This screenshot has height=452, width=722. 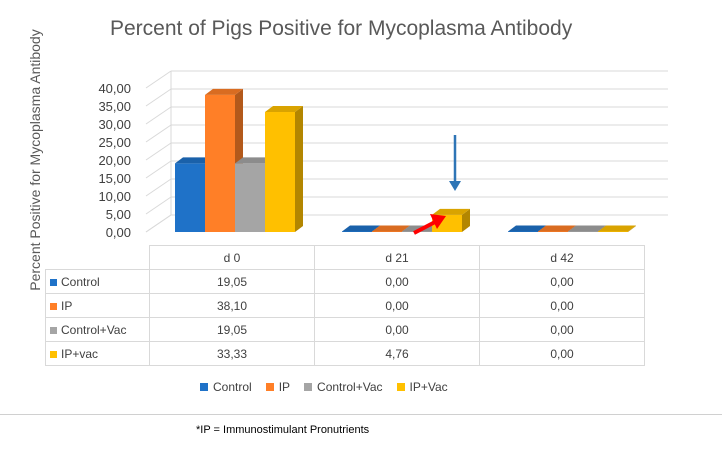 I want to click on table-cell: 4,76, so click(x=397, y=353).